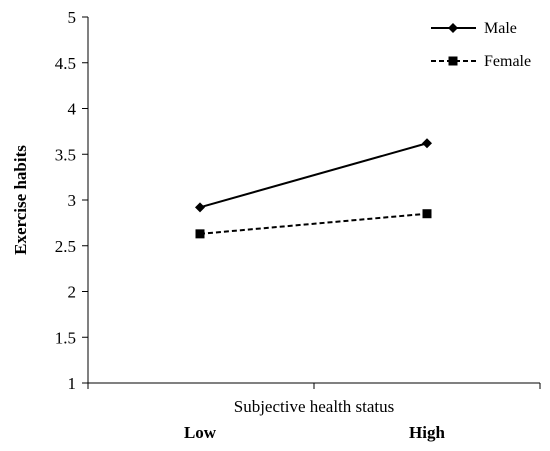  I want to click on y-axis-ticks: 1 1.5 2 2.5 3 3.5 4 4.5 5, so click(71, 200).